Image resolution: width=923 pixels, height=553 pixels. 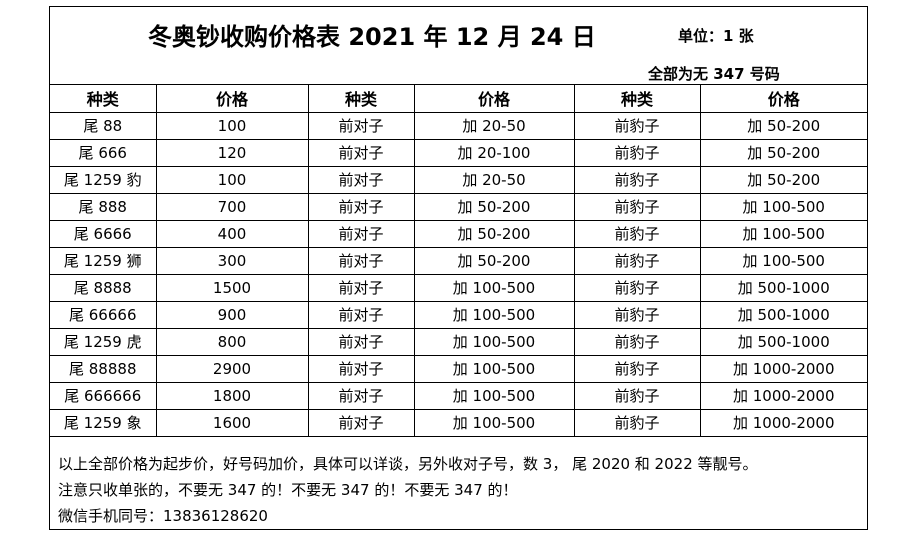 I want to click on table-row: 尾 1259 虎 800 前对子加 100-500 前豹子加 500-1000, so click(x=458, y=341).